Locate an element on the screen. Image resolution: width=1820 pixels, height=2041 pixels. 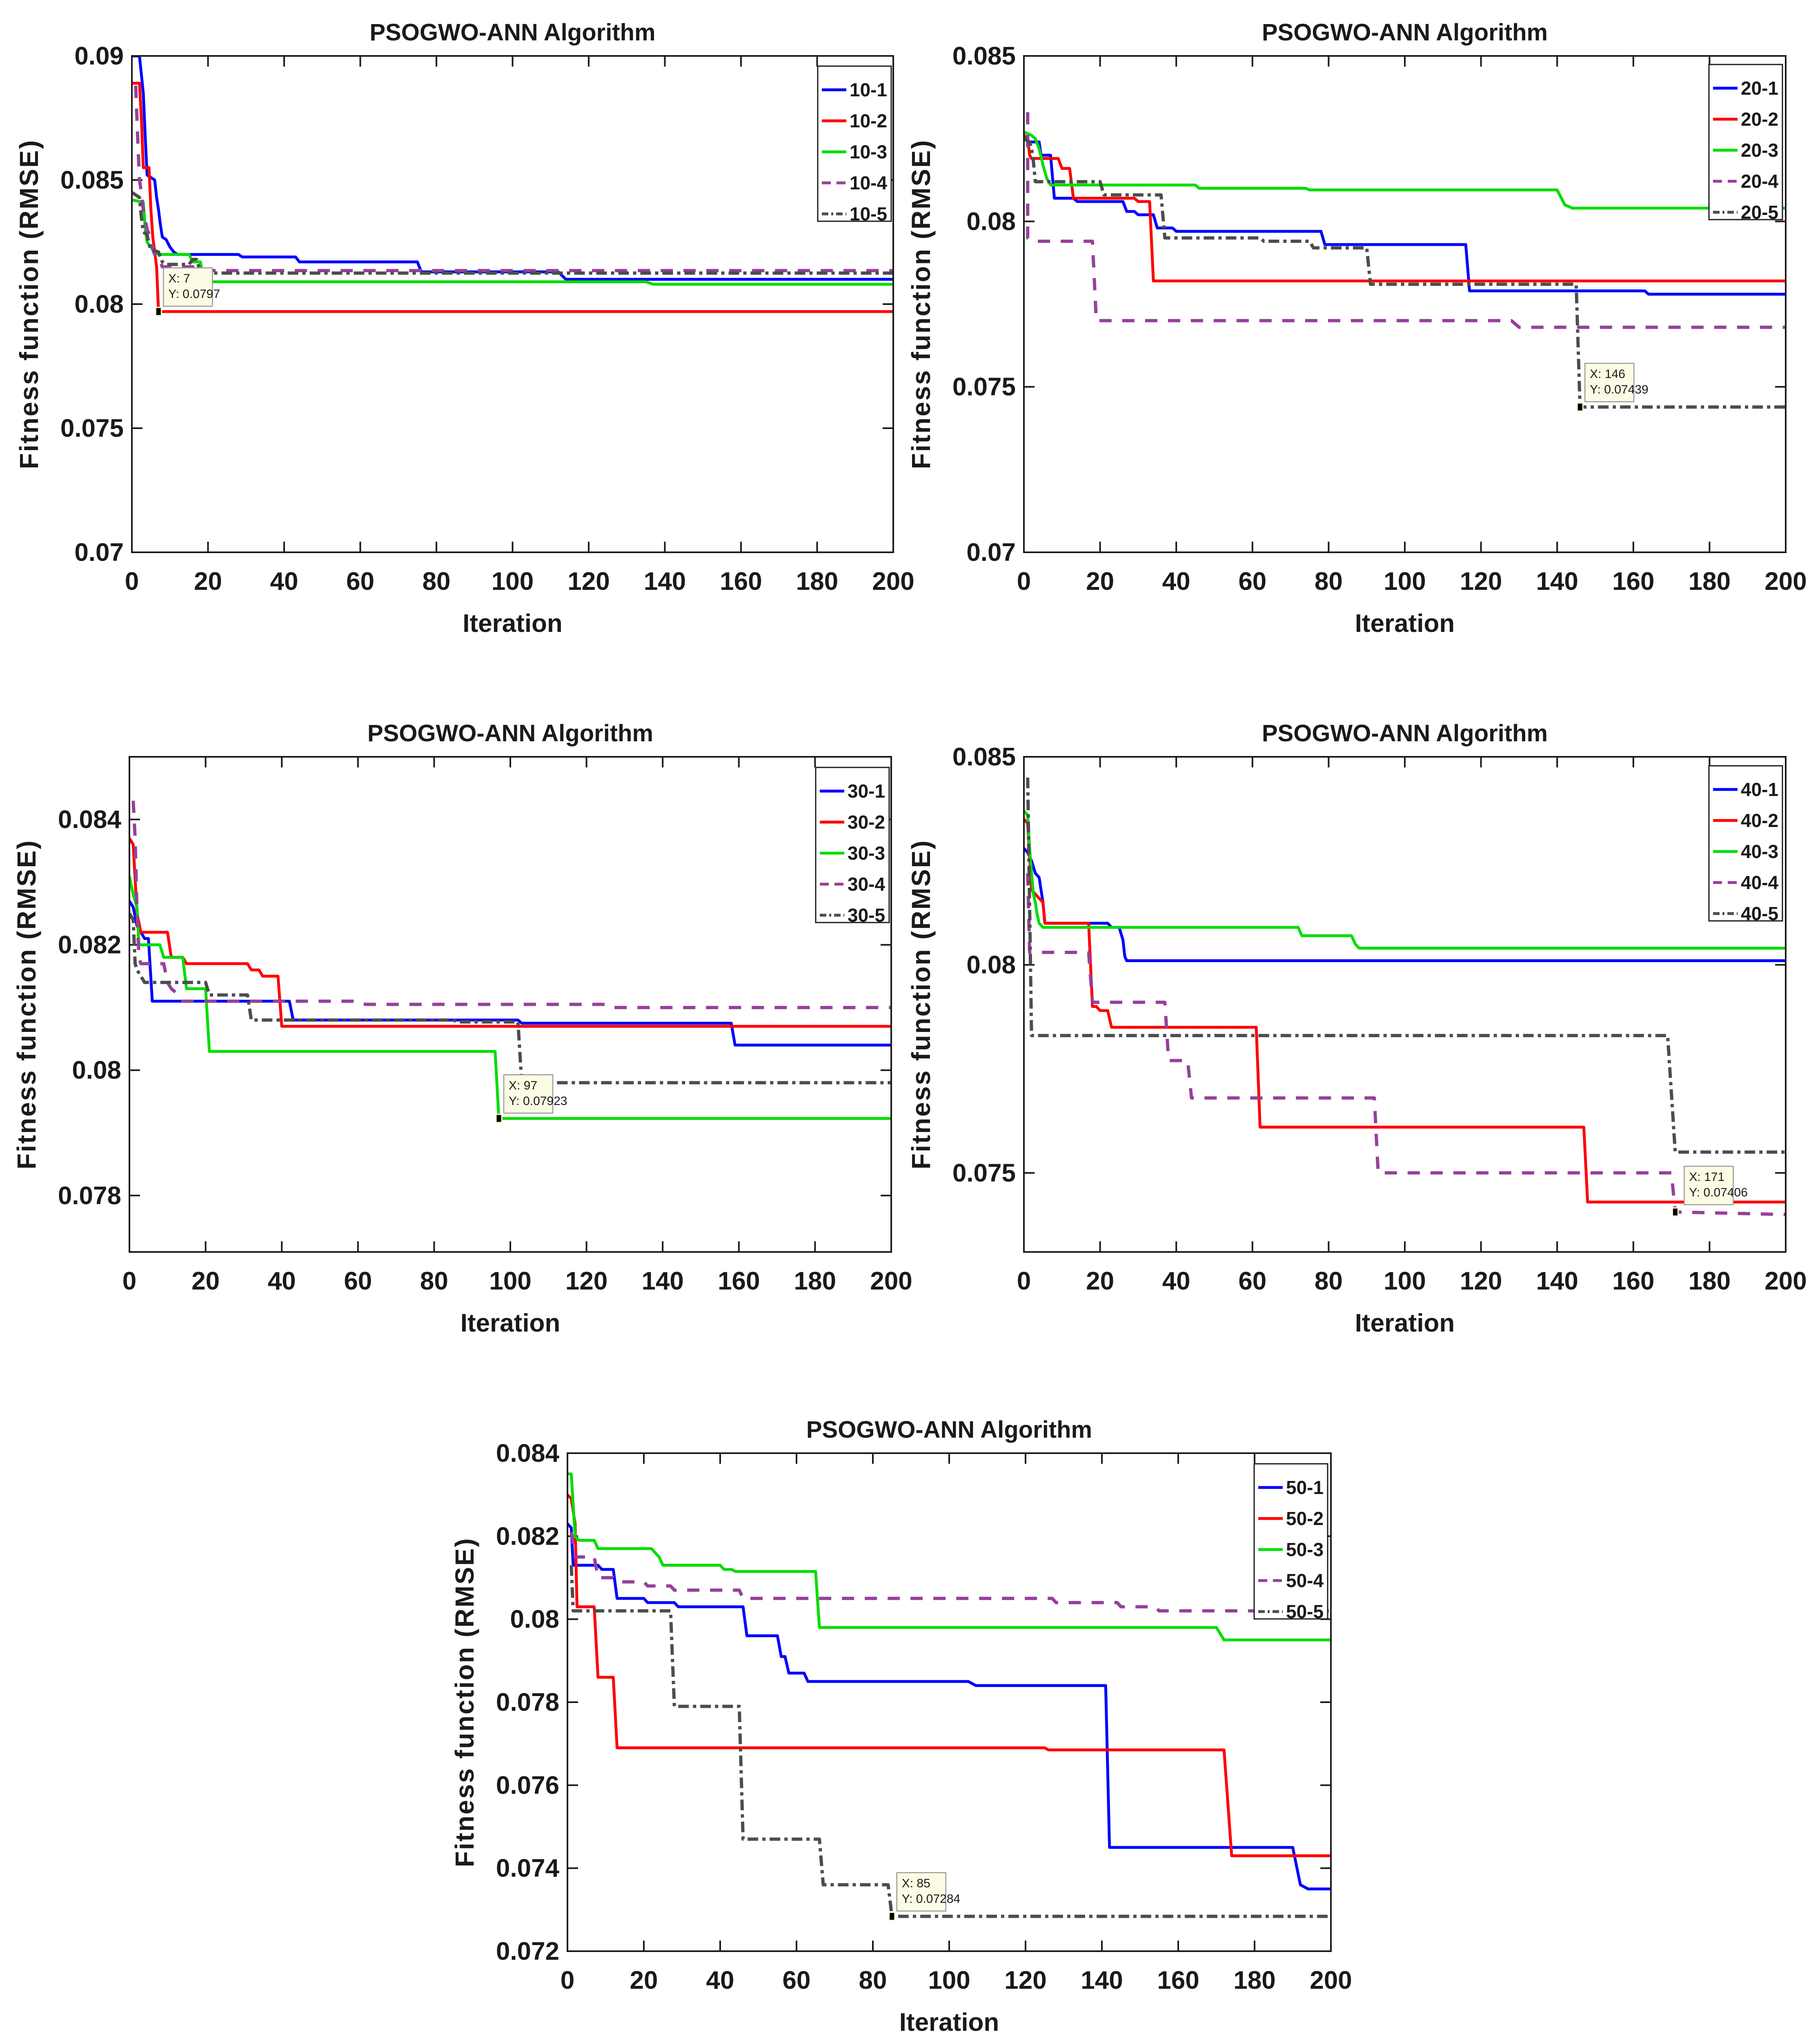
legend-label: 40-3 is located at coordinates (1759, 852).